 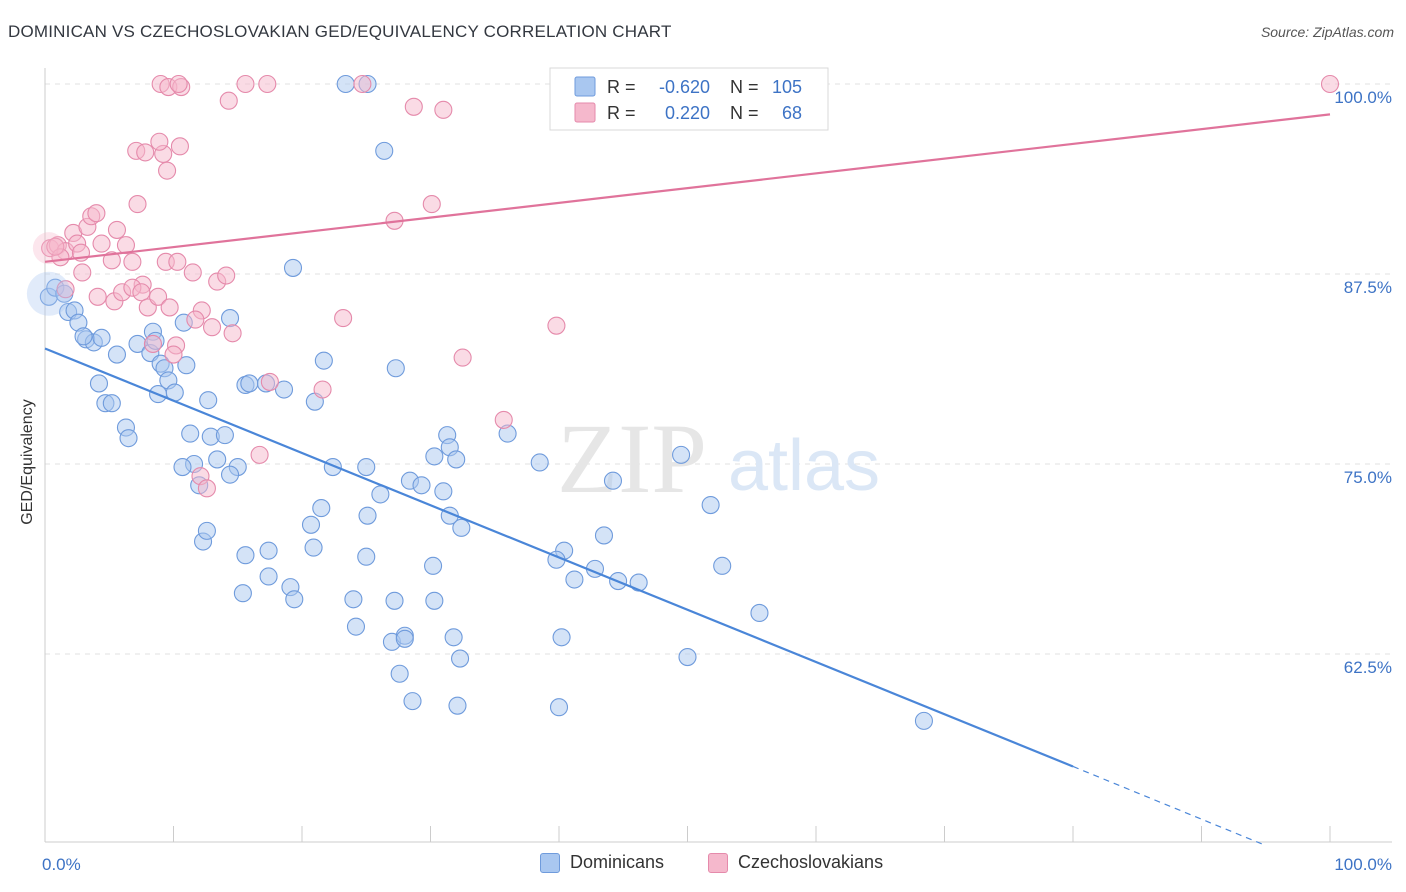 What do you see at coordinates (48, 248) in the screenshot?
I see `point-cluster-czechoslovakians` at bounding box center [48, 248].